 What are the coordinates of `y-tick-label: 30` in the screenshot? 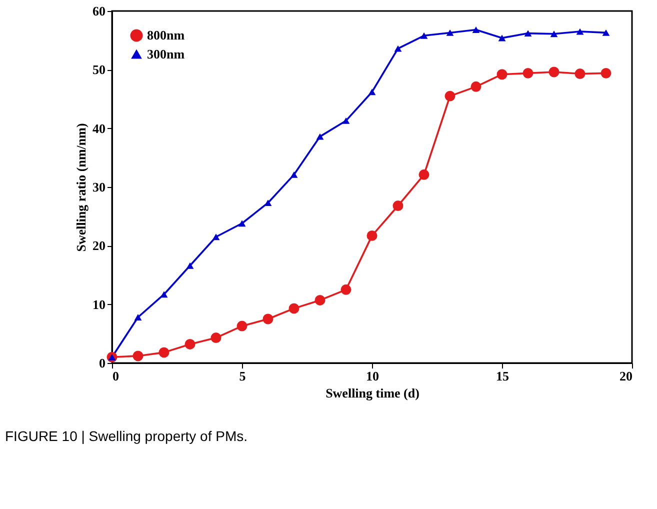 It's located at (99, 187).